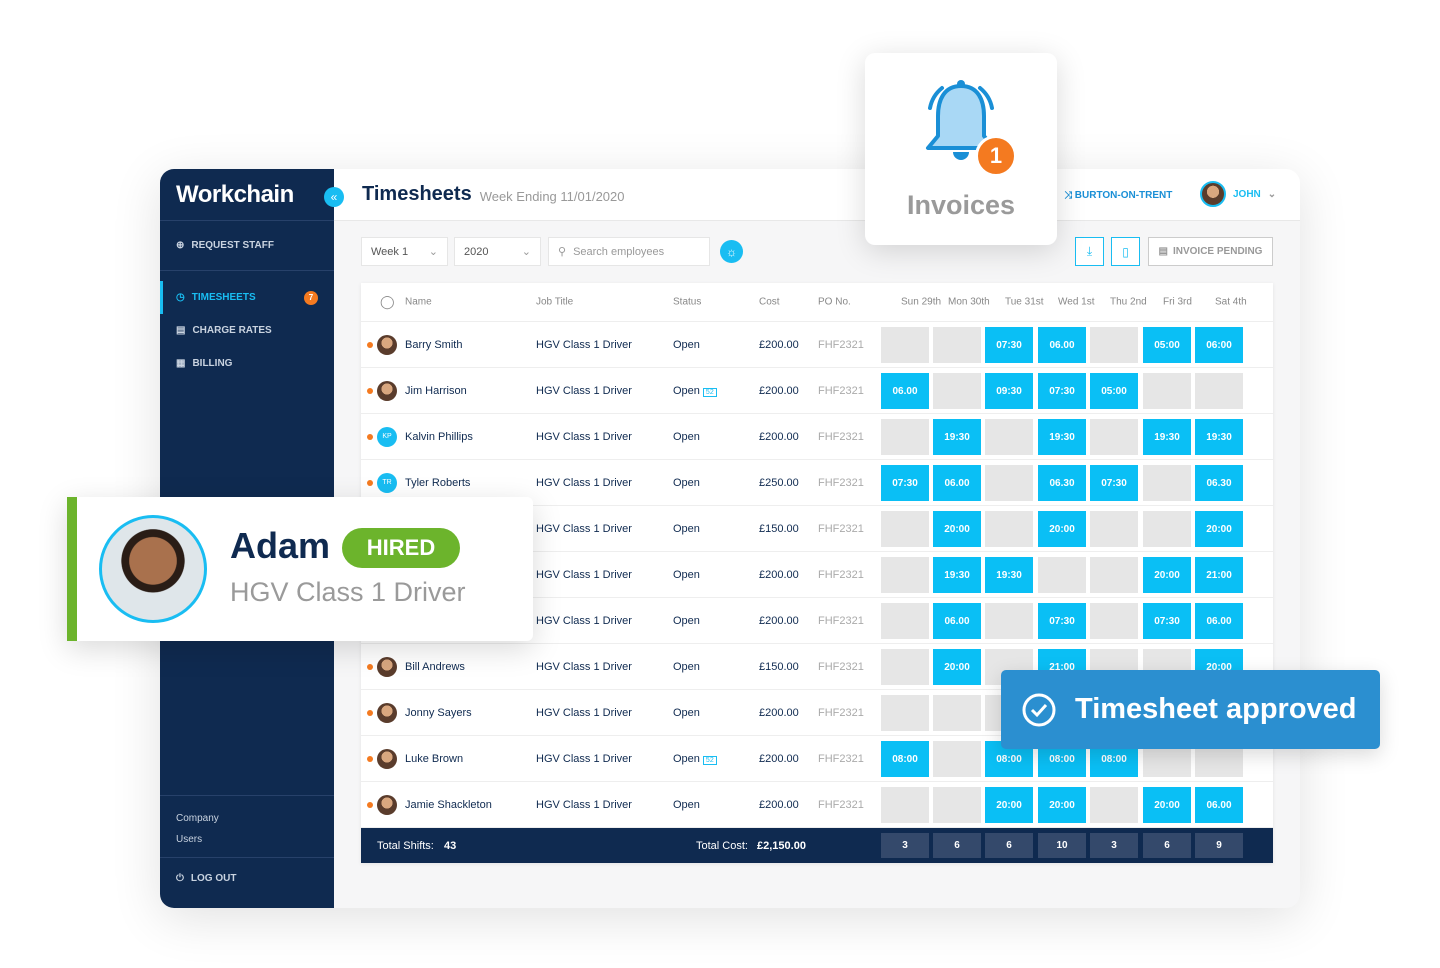 Image resolution: width=1440 pixels, height=968 pixels. What do you see at coordinates (189, 839) in the screenshot?
I see `sidebar-users-link: Users` at bounding box center [189, 839].